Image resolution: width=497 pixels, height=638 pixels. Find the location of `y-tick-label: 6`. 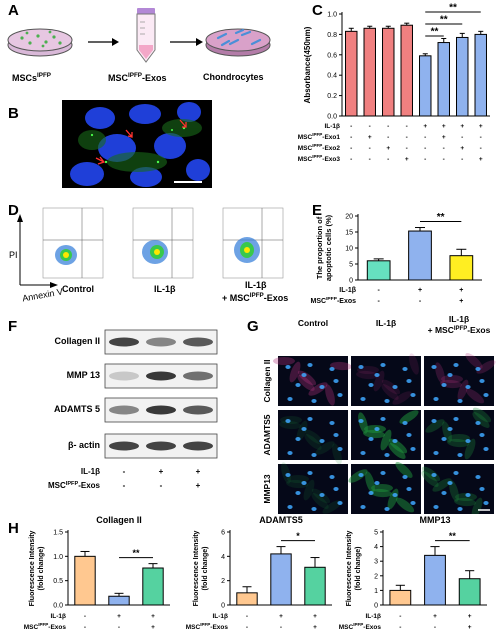

y-tick-label: 6 is located at coordinates (223, 533).